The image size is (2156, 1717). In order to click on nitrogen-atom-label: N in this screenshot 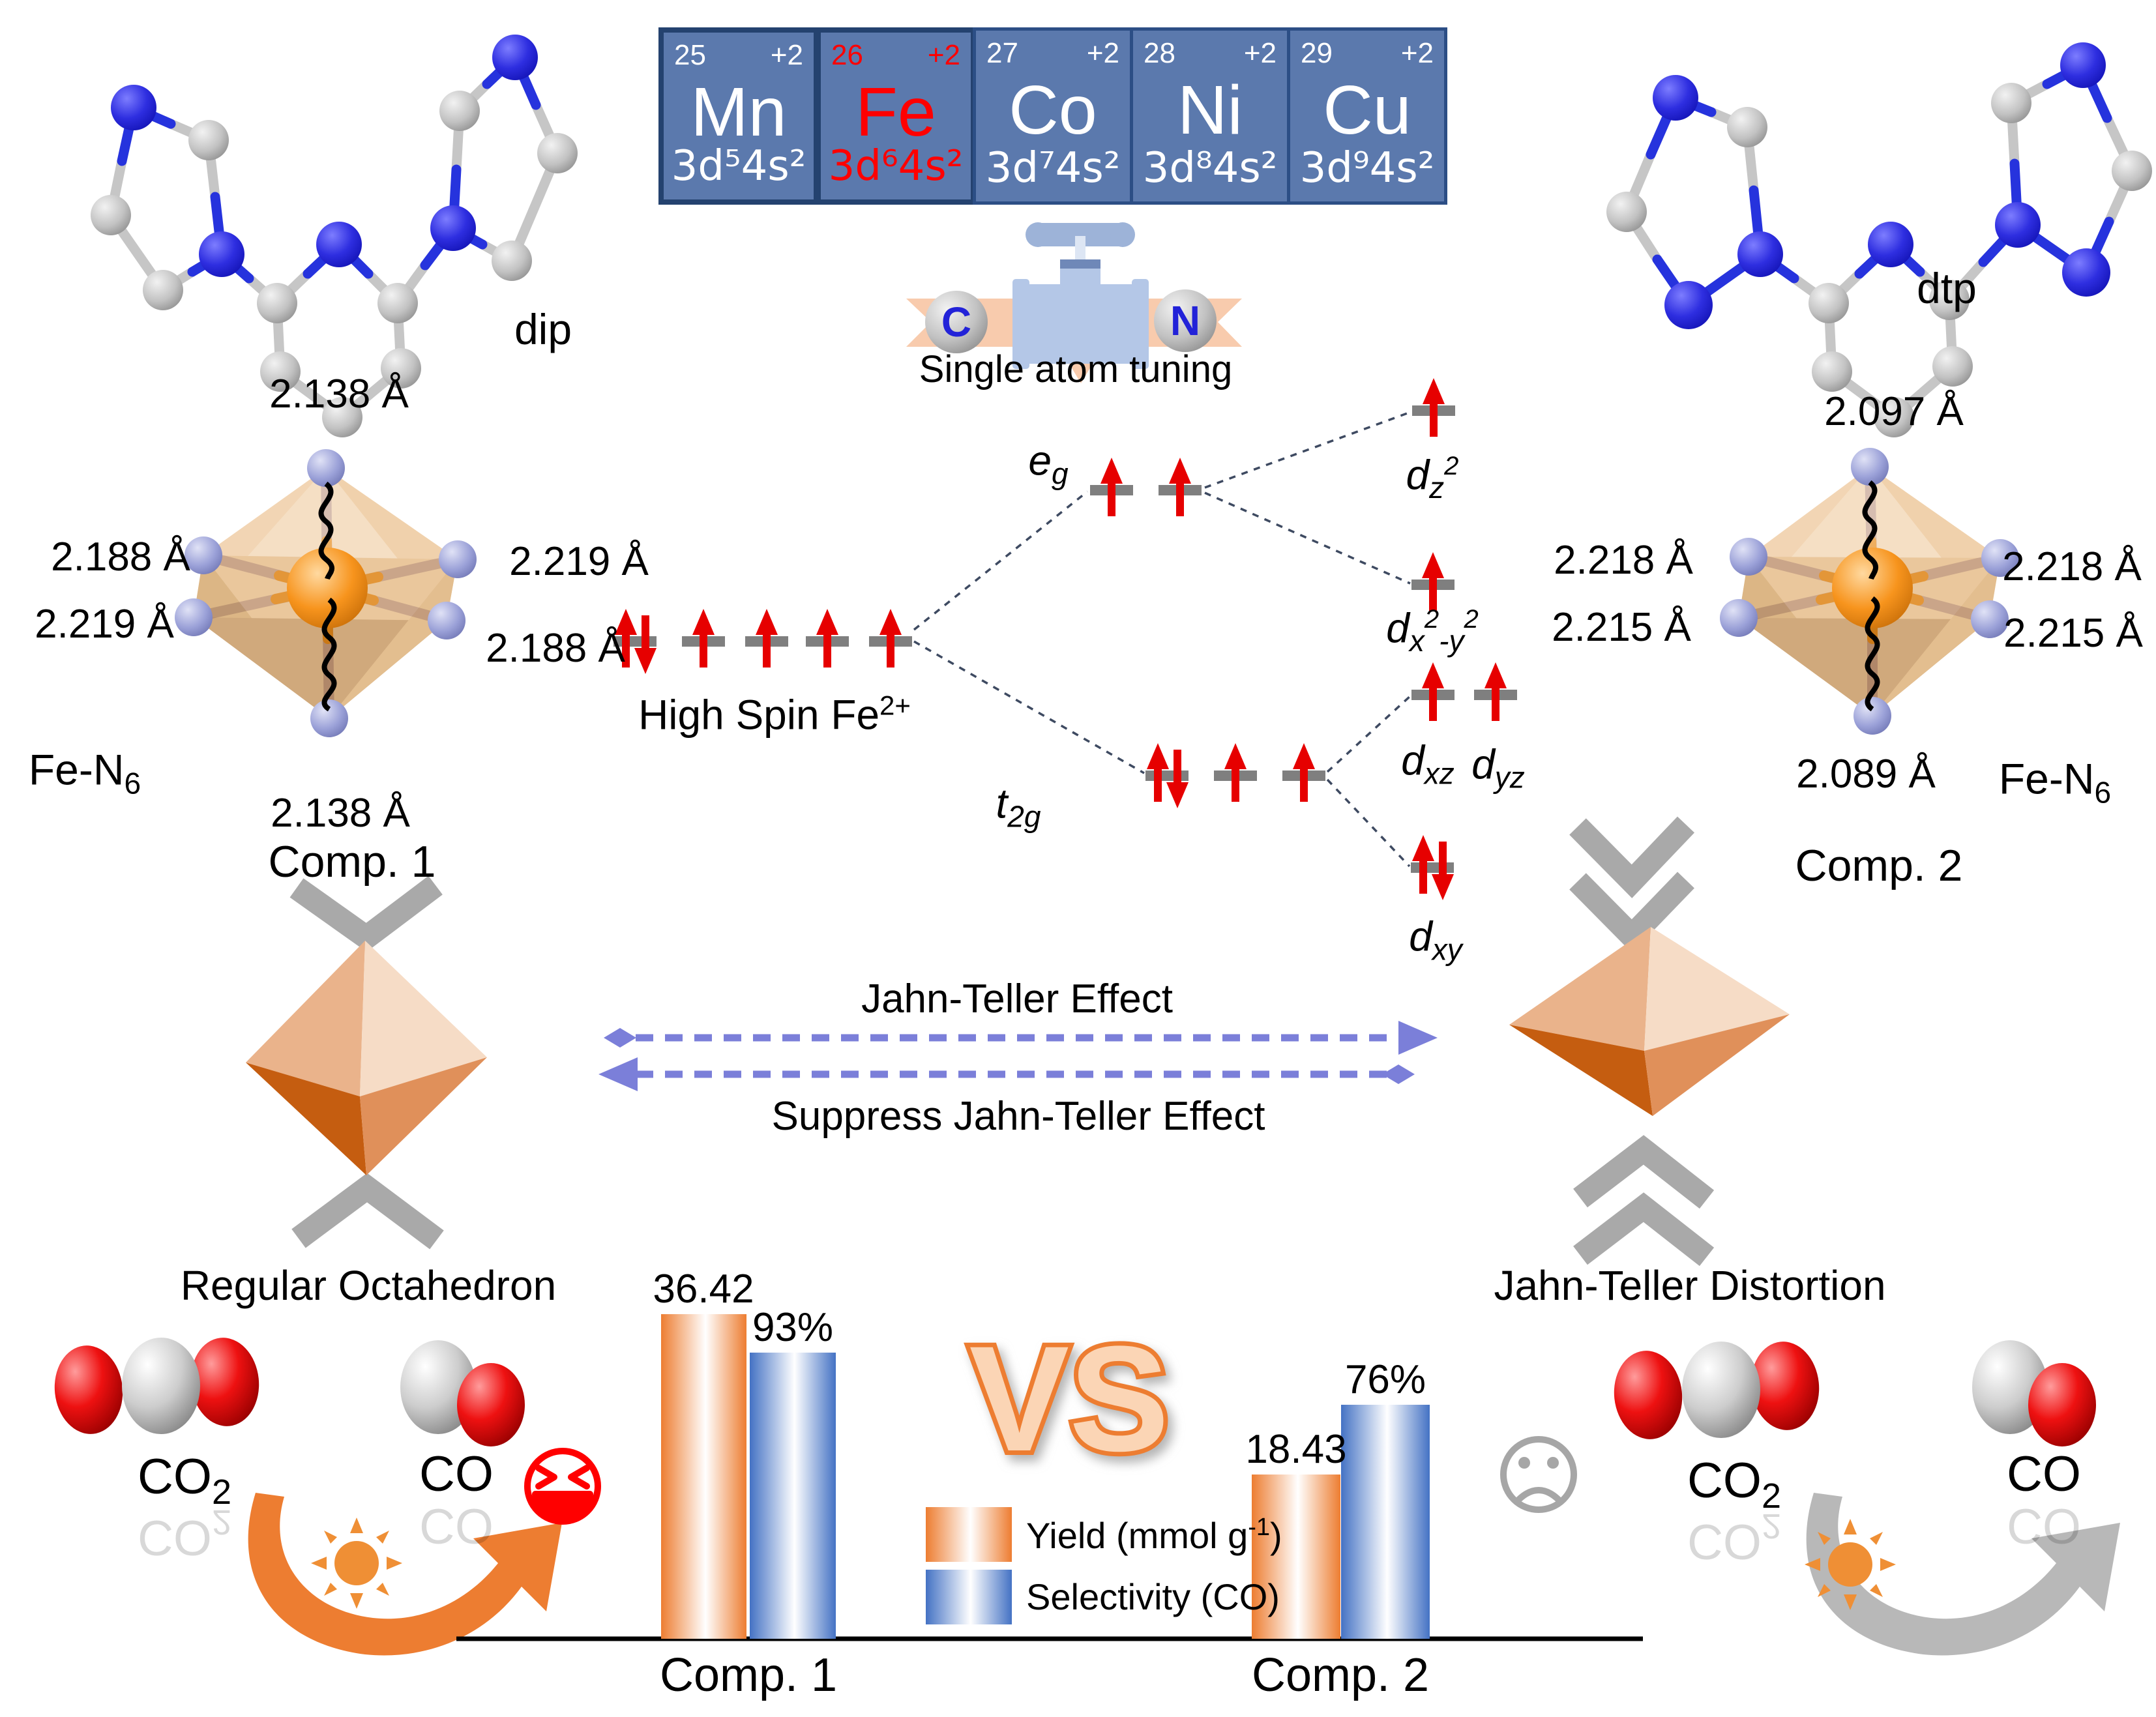, I will do `click(1185, 320)`.